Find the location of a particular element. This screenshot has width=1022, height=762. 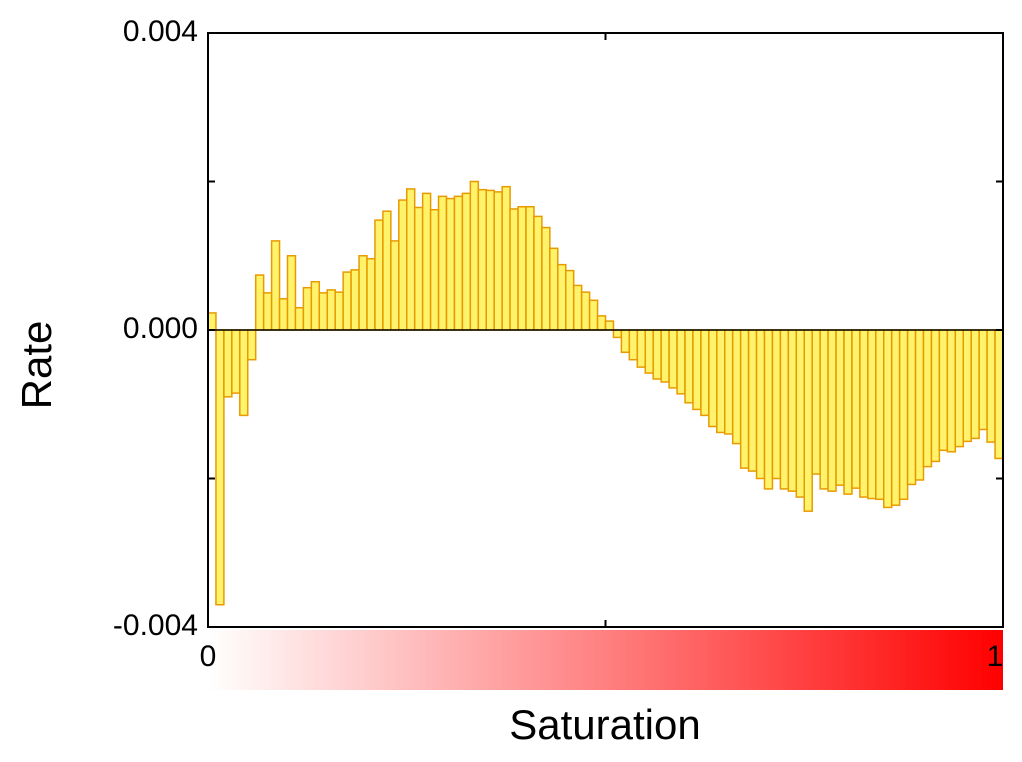

y-axis-label: Rate is located at coordinates (36, 365).